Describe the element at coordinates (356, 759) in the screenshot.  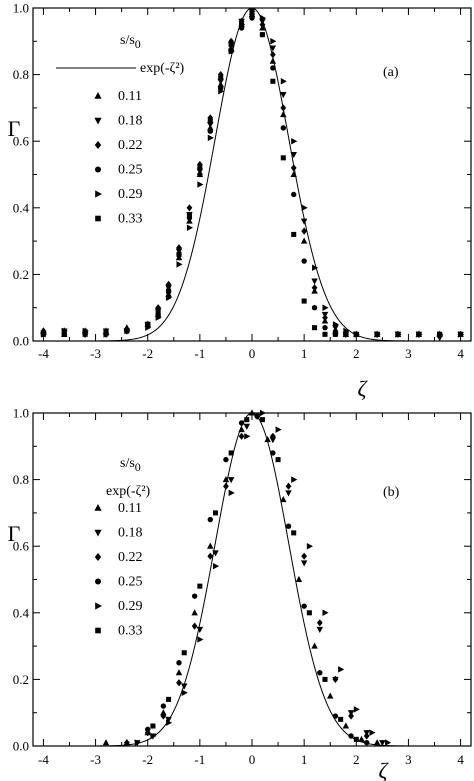
I see `x-tick-label: 2` at that location.